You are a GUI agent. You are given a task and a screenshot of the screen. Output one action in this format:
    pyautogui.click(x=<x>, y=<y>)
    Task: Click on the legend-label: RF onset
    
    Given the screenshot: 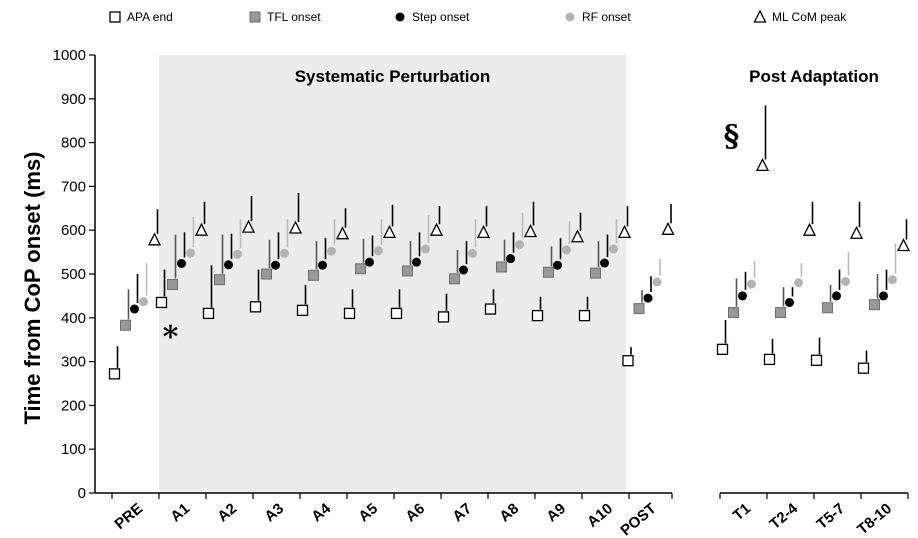 What is the action you would take?
    pyautogui.click(x=606, y=17)
    